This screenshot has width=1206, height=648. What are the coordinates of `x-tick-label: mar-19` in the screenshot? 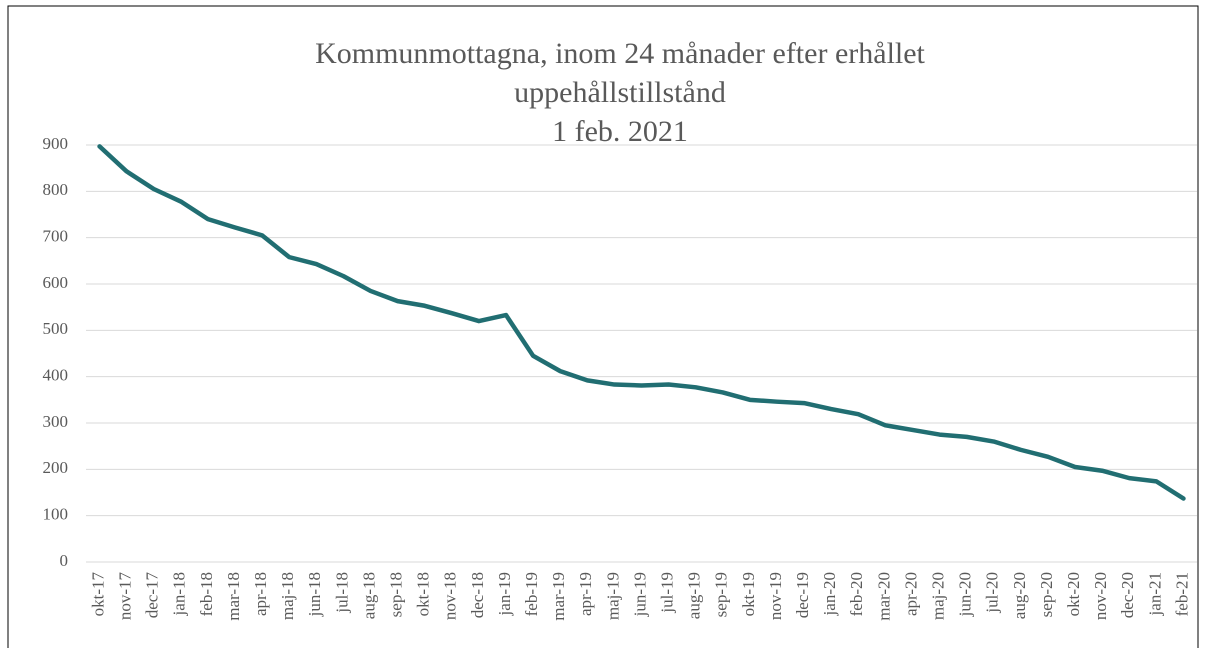 It's located at (558, 596).